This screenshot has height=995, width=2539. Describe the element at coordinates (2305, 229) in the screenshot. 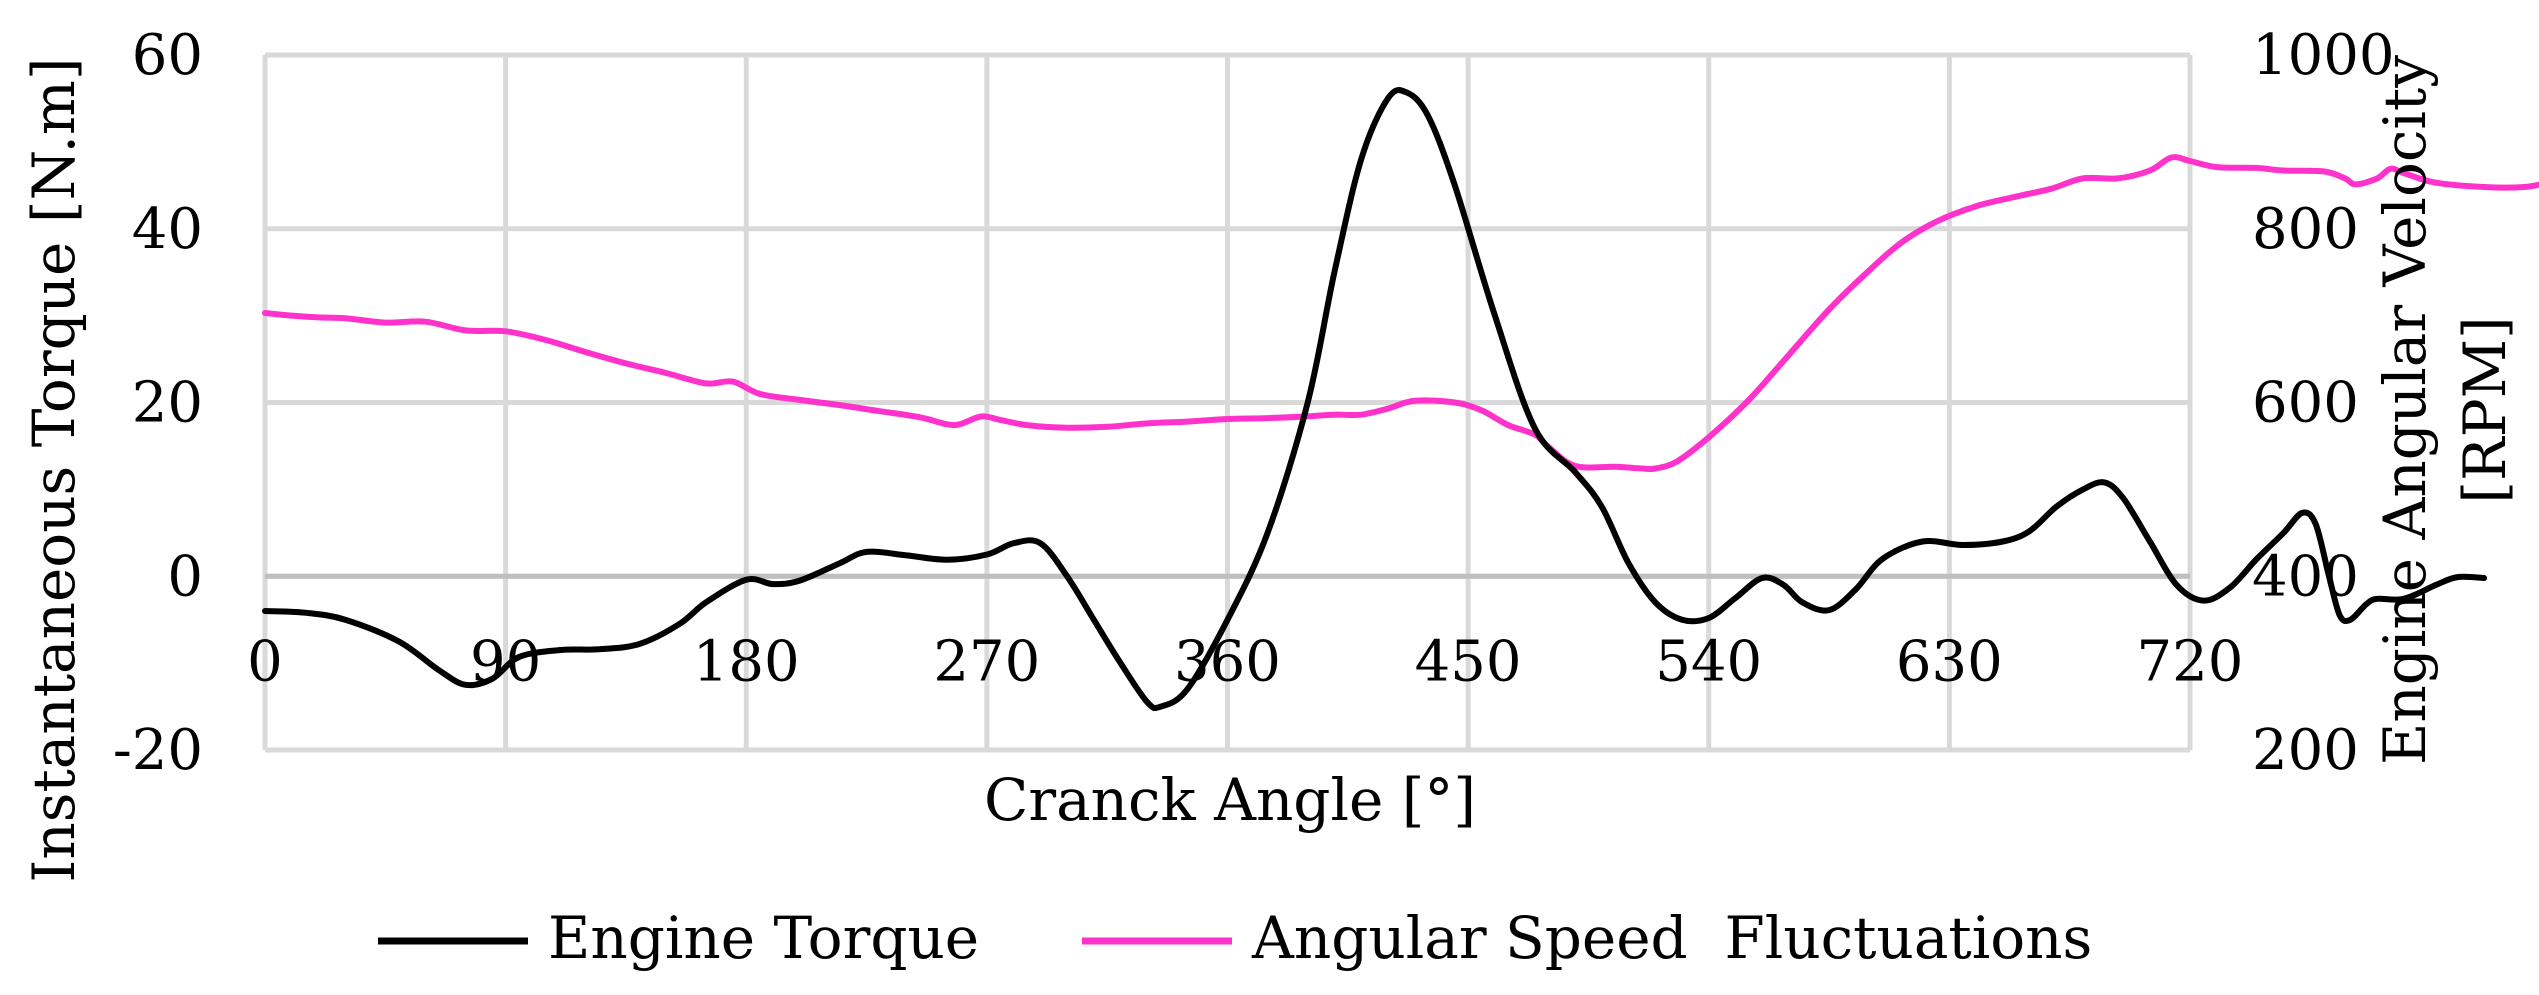

I see `right-y-tick-label: 800` at that location.